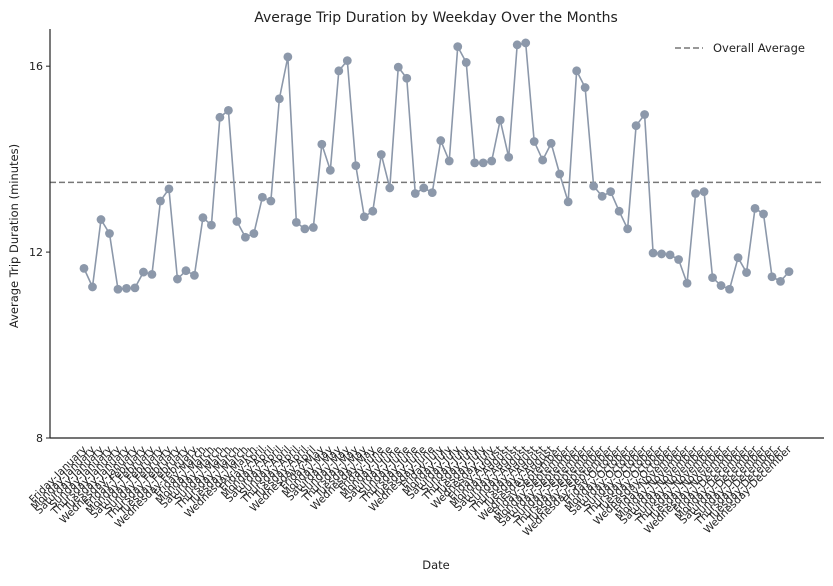 The height and width of the screenshot is (586, 833). What do you see at coordinates (14, 236) in the screenshot?
I see `y-axis-label: Average Trip Duration (minutes)` at bounding box center [14, 236].